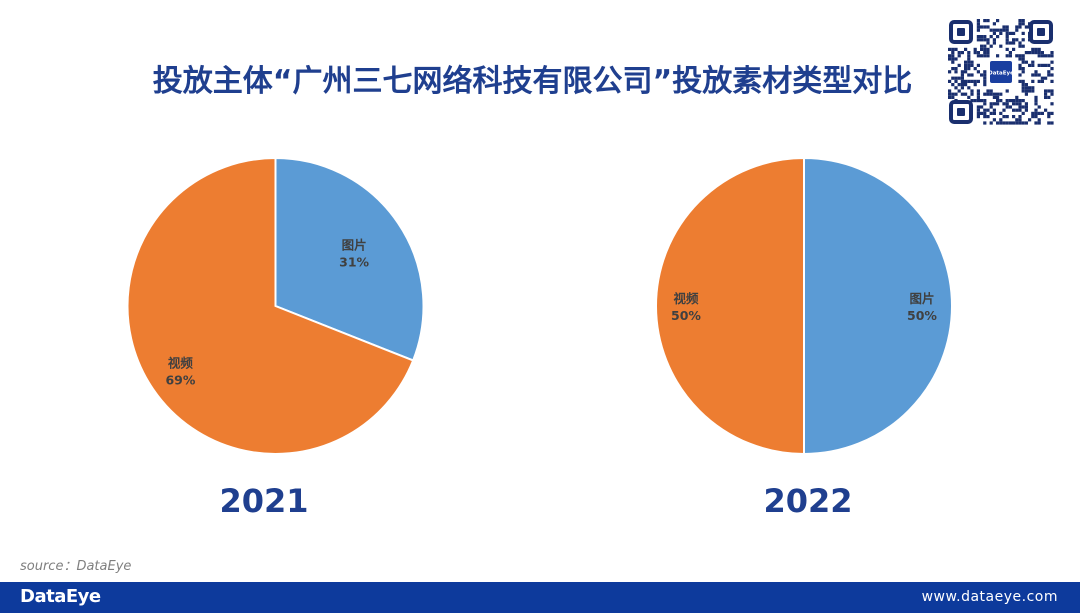 The image size is (1080, 613). Describe the element at coordinates (264, 501) in the screenshot. I see `year-label-2021: 2021` at that location.